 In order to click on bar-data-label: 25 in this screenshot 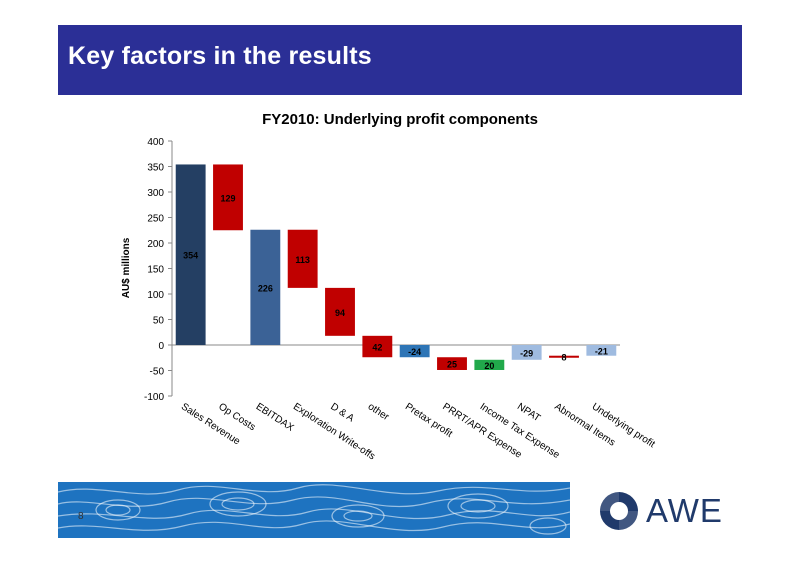, I will do `click(452, 365)`.